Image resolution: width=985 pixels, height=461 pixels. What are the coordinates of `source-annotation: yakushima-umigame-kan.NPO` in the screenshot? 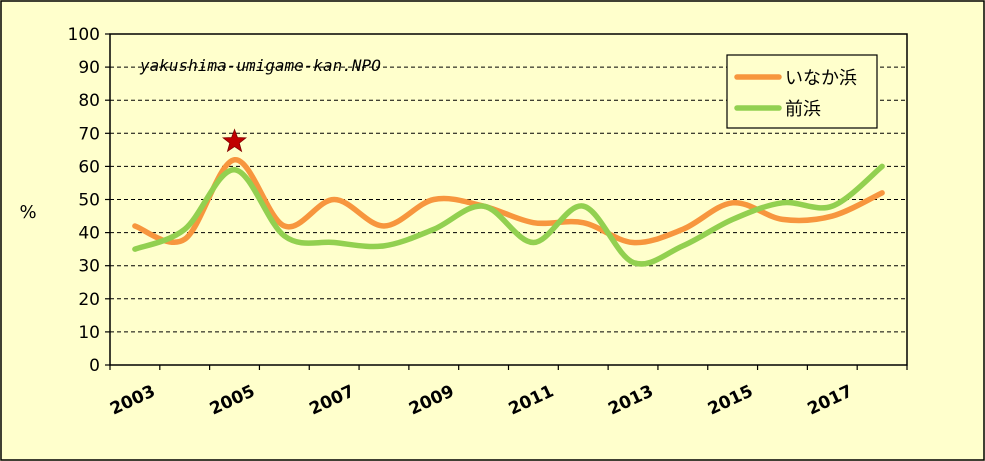 It's located at (260, 65).